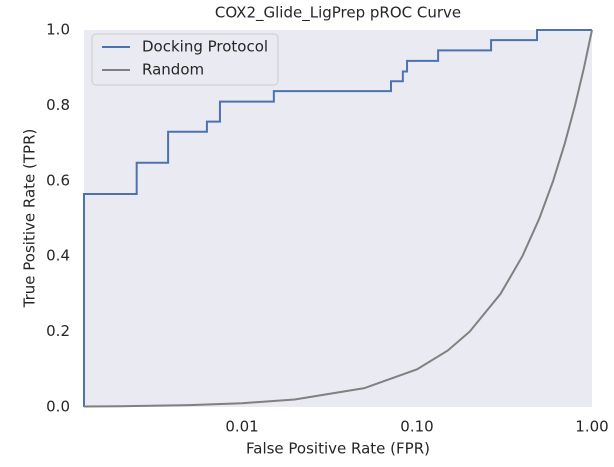 Image resolution: width=614 pixels, height=467 pixels. What do you see at coordinates (338, 449) in the screenshot?
I see `x-axis-label: False Positive Rate (FPR)` at bounding box center [338, 449].